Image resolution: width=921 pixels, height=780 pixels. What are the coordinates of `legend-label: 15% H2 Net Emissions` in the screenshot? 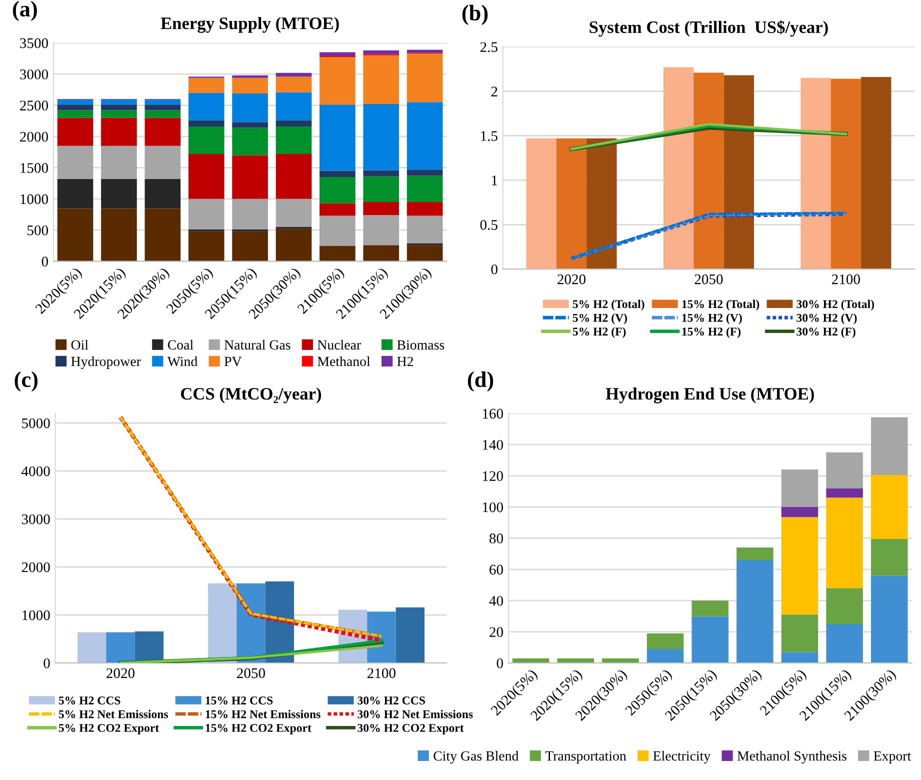 It's located at (263, 714).